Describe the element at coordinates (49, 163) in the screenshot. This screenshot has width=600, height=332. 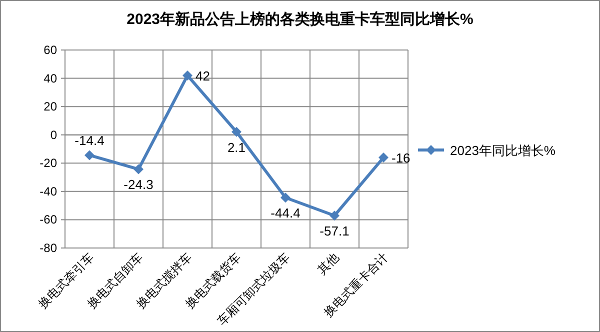
I see `y-tick-label: -20` at that location.